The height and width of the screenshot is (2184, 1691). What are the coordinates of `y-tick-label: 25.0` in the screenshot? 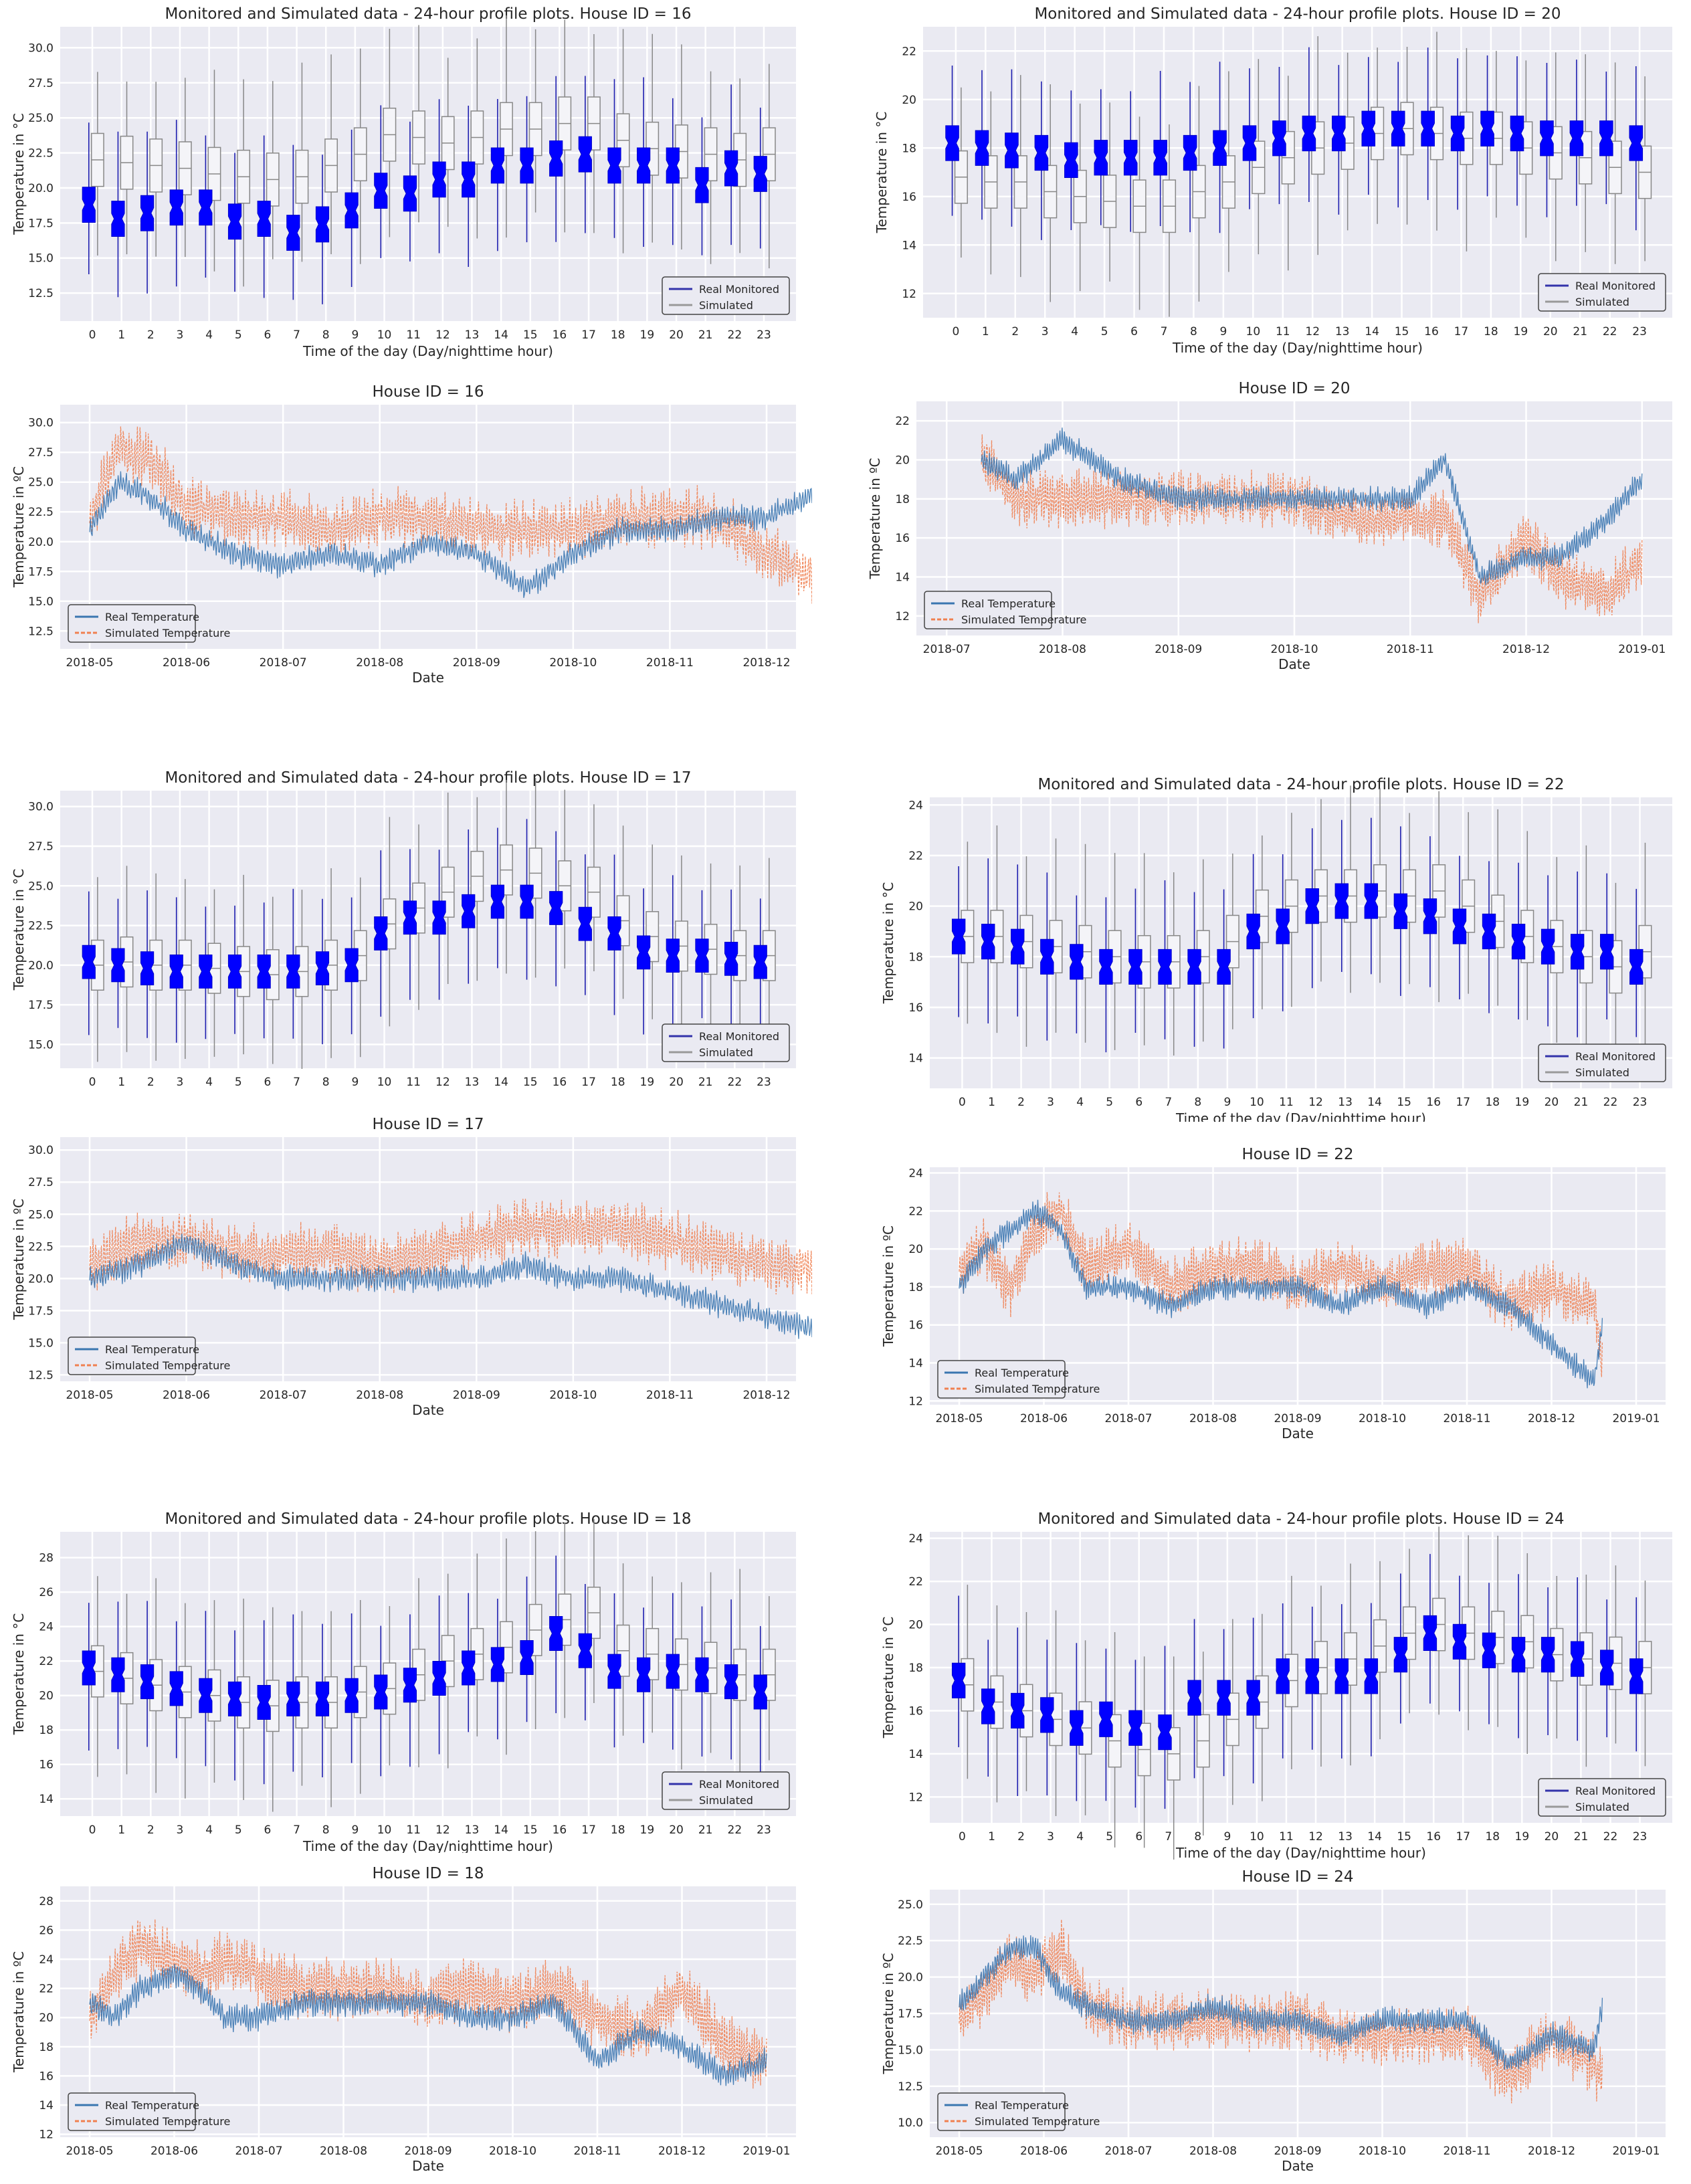 It's located at (41, 118).